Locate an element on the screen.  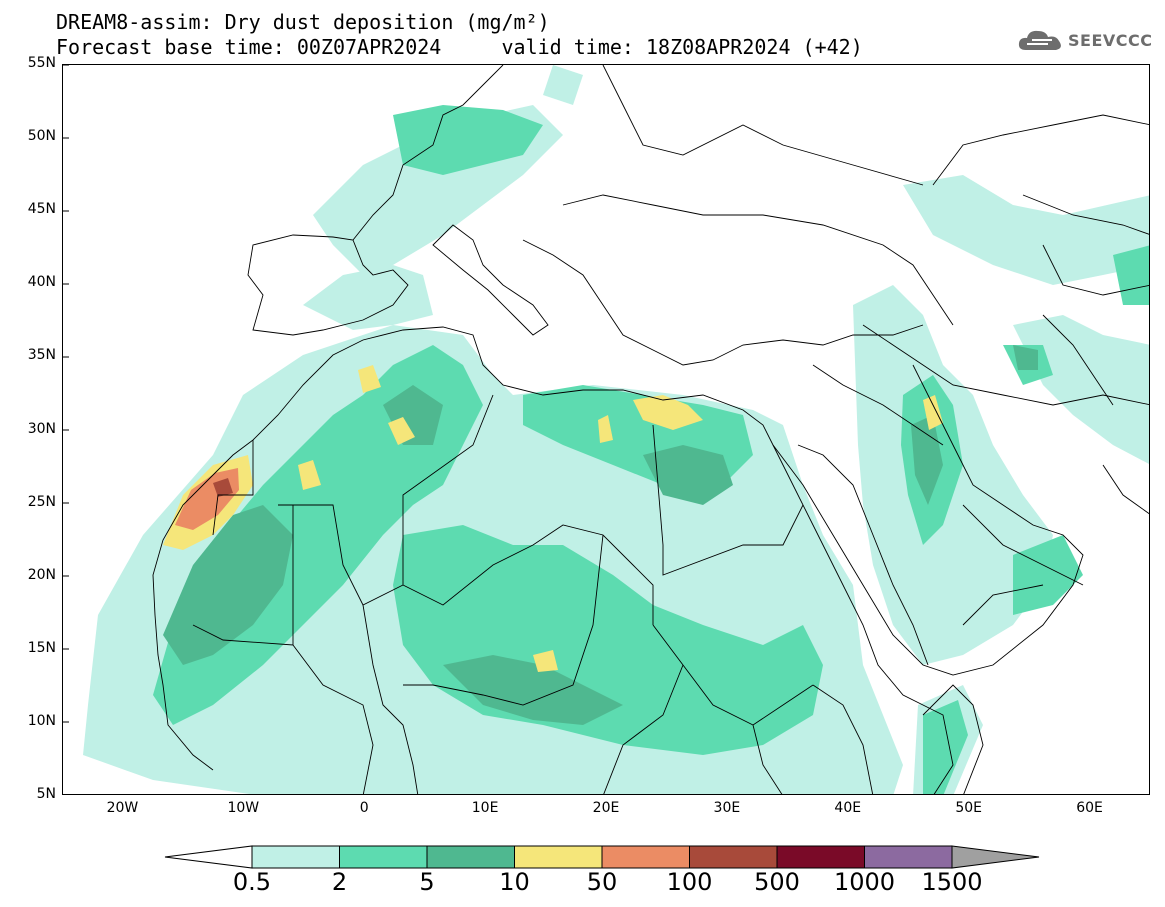
lat-label: 50N is located at coordinates (41, 136).